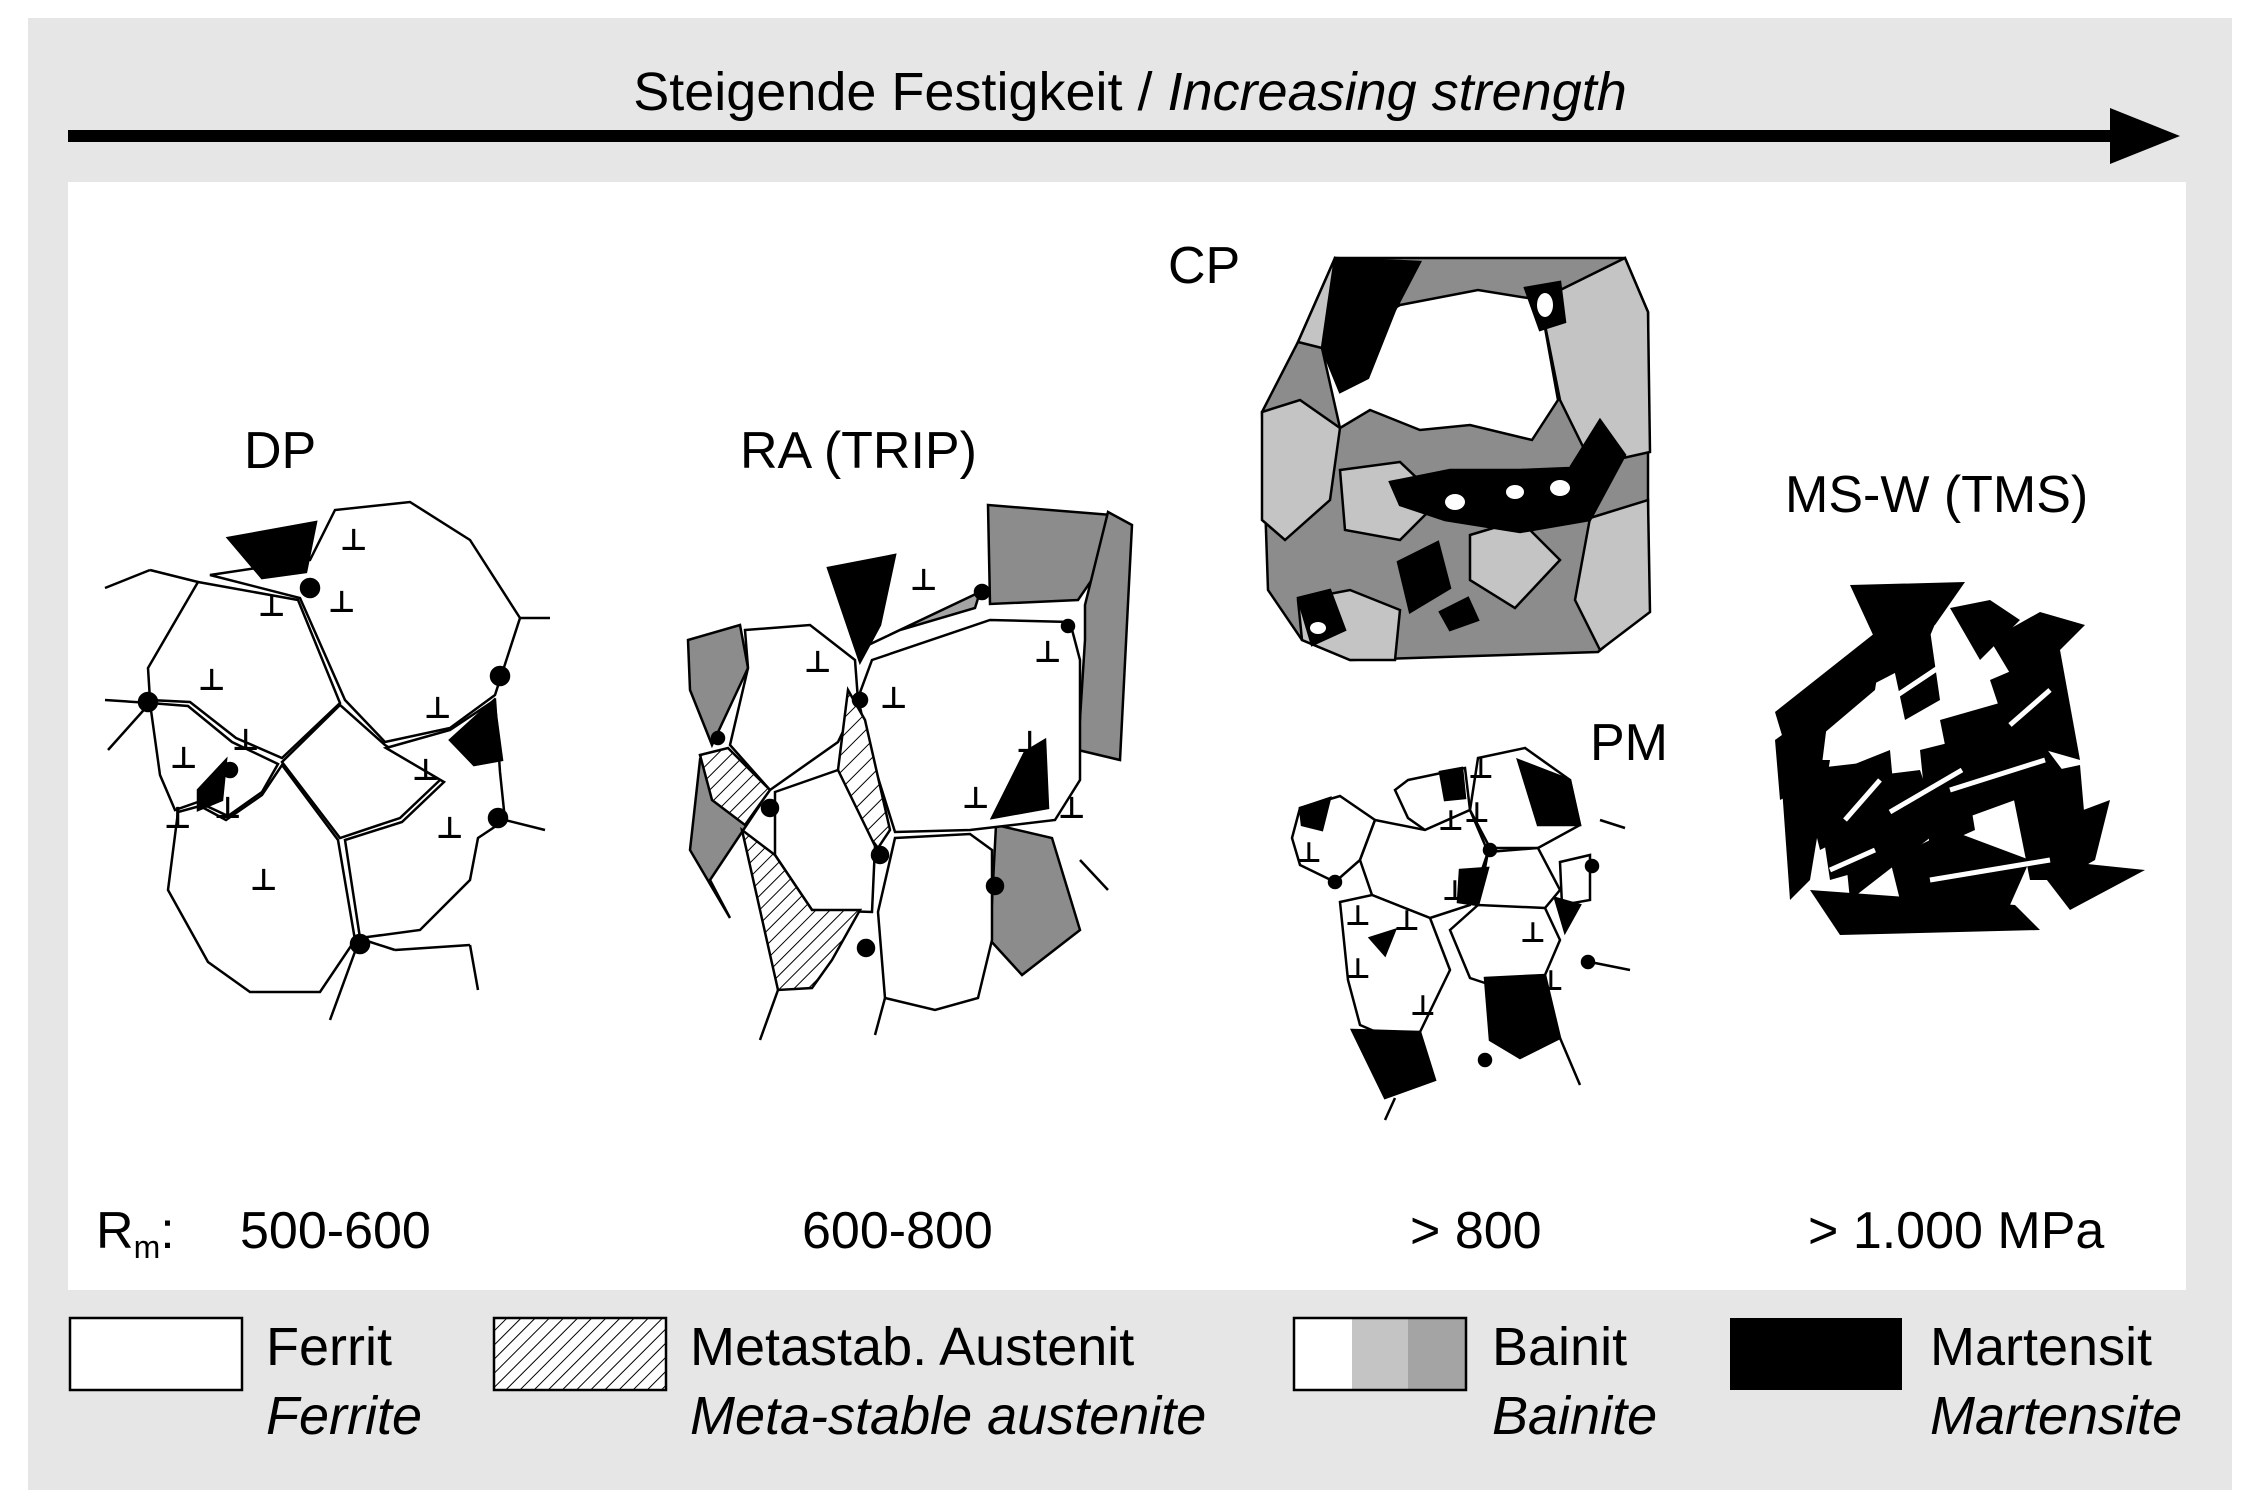 The height and width of the screenshot is (1510, 2259). What do you see at coordinates (900, 92) in the screenshot?
I see `strength-title-de: Steigende Festigkeit /` at bounding box center [900, 92].